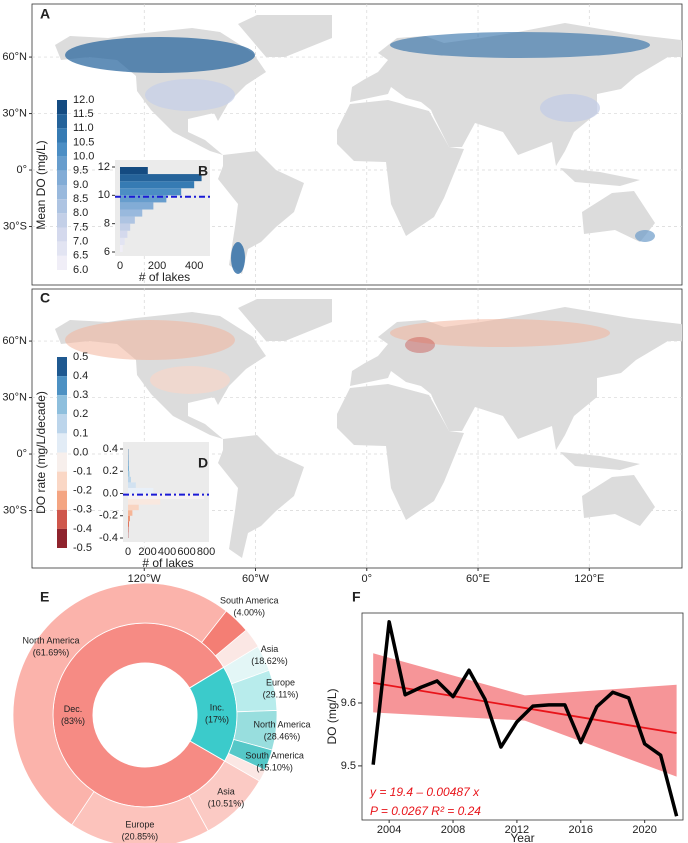 The width and height of the screenshot is (688, 843). What do you see at coordinates (367, 579) in the screenshot?
I see `x-tick-label: 0°` at bounding box center [367, 579].